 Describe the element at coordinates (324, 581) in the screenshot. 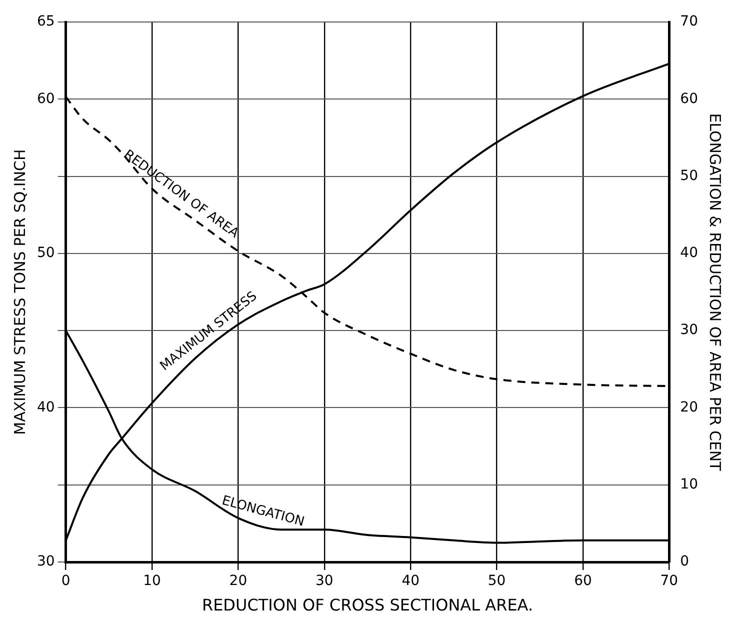

I see `x-tick-label: 30` at that location.